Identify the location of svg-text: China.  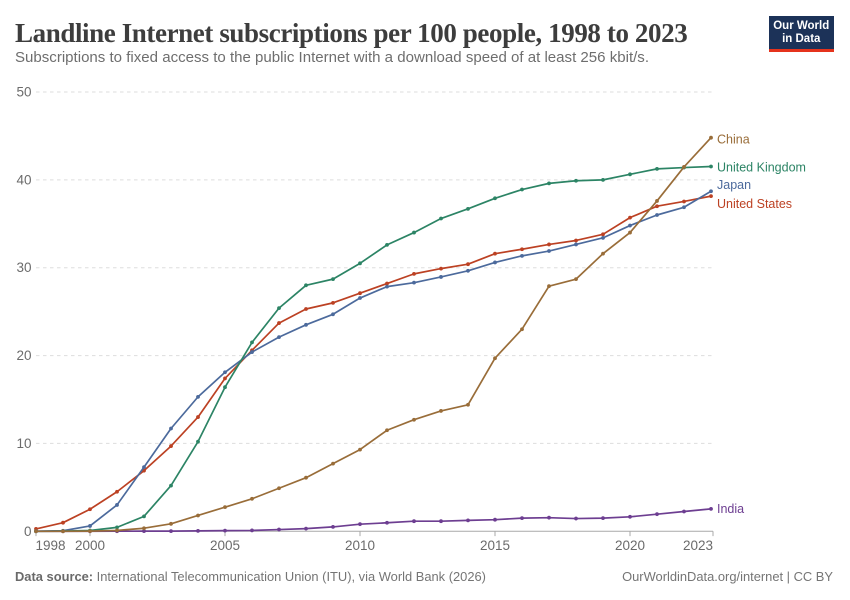
(733, 139).